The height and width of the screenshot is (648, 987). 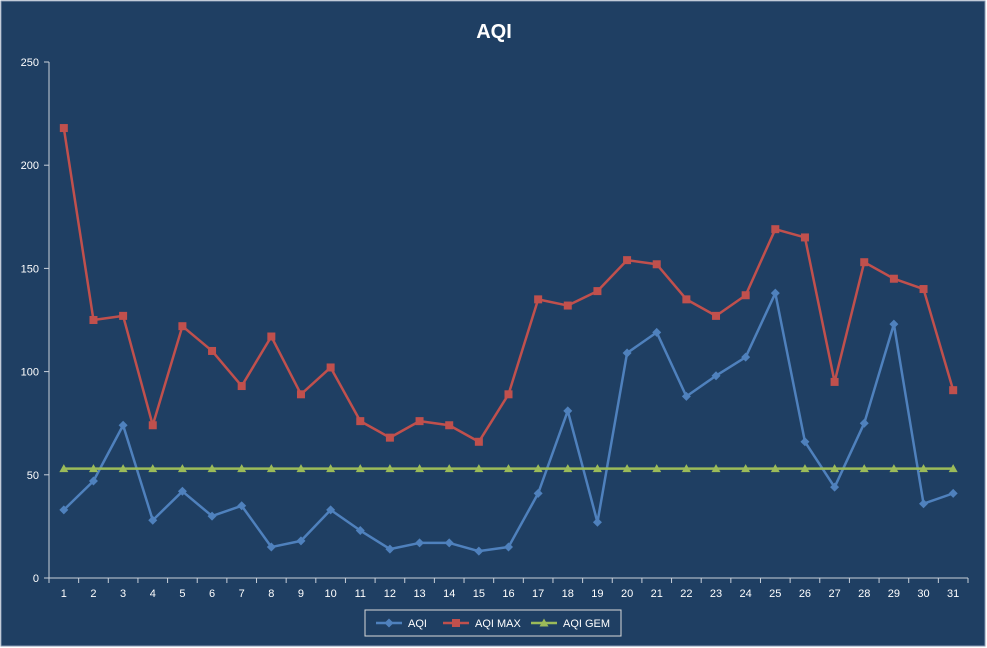 I want to click on legend-label: AQI, so click(x=417, y=624).